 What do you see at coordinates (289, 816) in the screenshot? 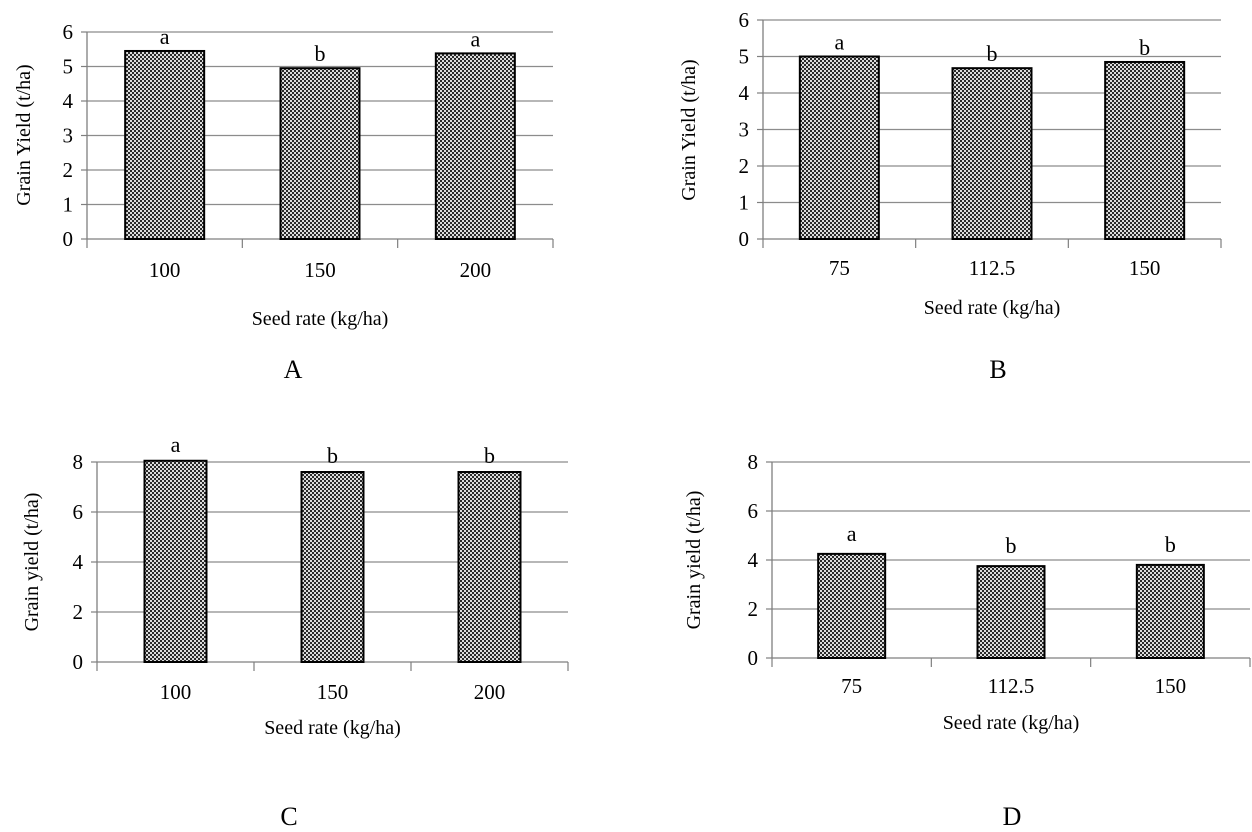
I see `panel-label-c: C` at bounding box center [289, 816].